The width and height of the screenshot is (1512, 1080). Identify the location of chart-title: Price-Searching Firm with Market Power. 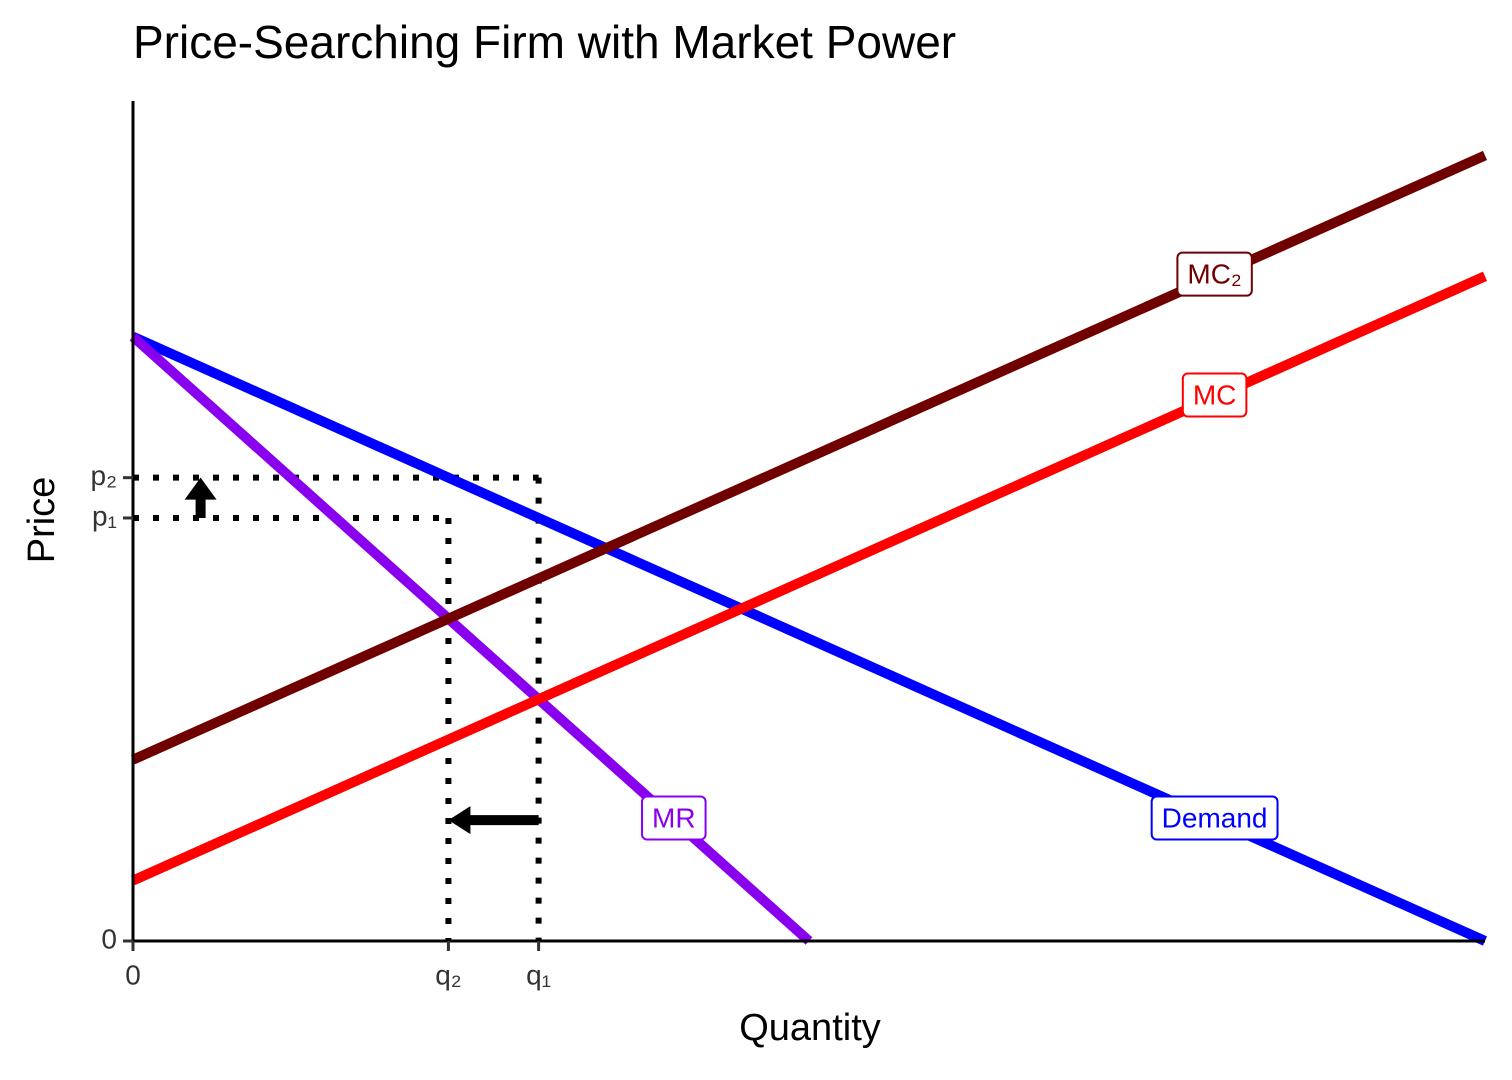
(544, 42).